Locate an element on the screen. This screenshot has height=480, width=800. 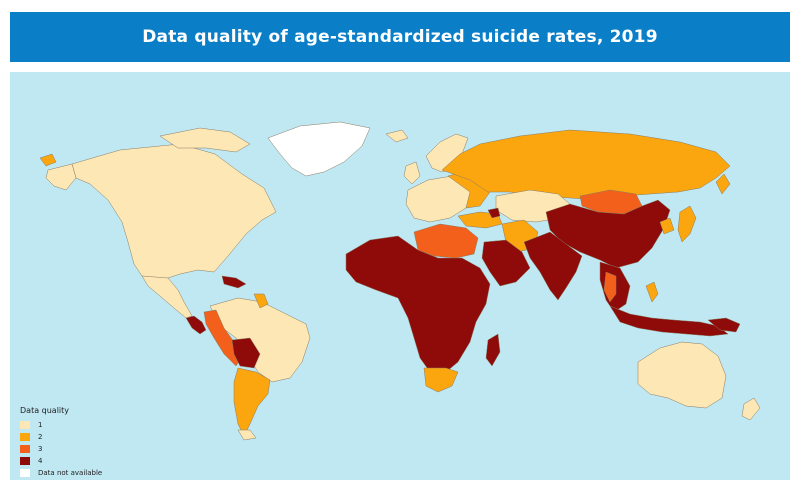
legend-item-na: Data not available is located at coordinates (110, 473).